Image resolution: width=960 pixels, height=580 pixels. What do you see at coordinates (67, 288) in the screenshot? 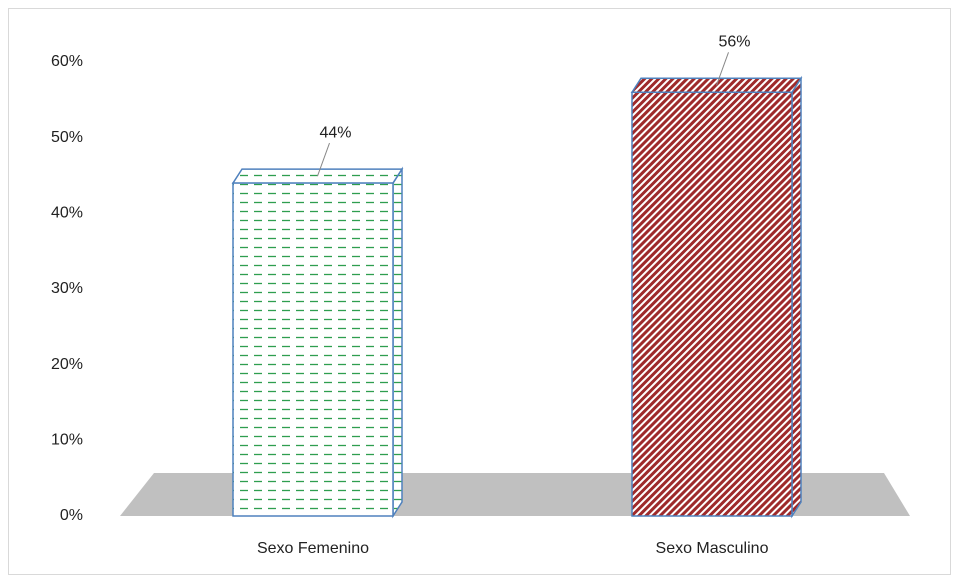
I see `y-tick-label: 30%` at bounding box center [67, 288].